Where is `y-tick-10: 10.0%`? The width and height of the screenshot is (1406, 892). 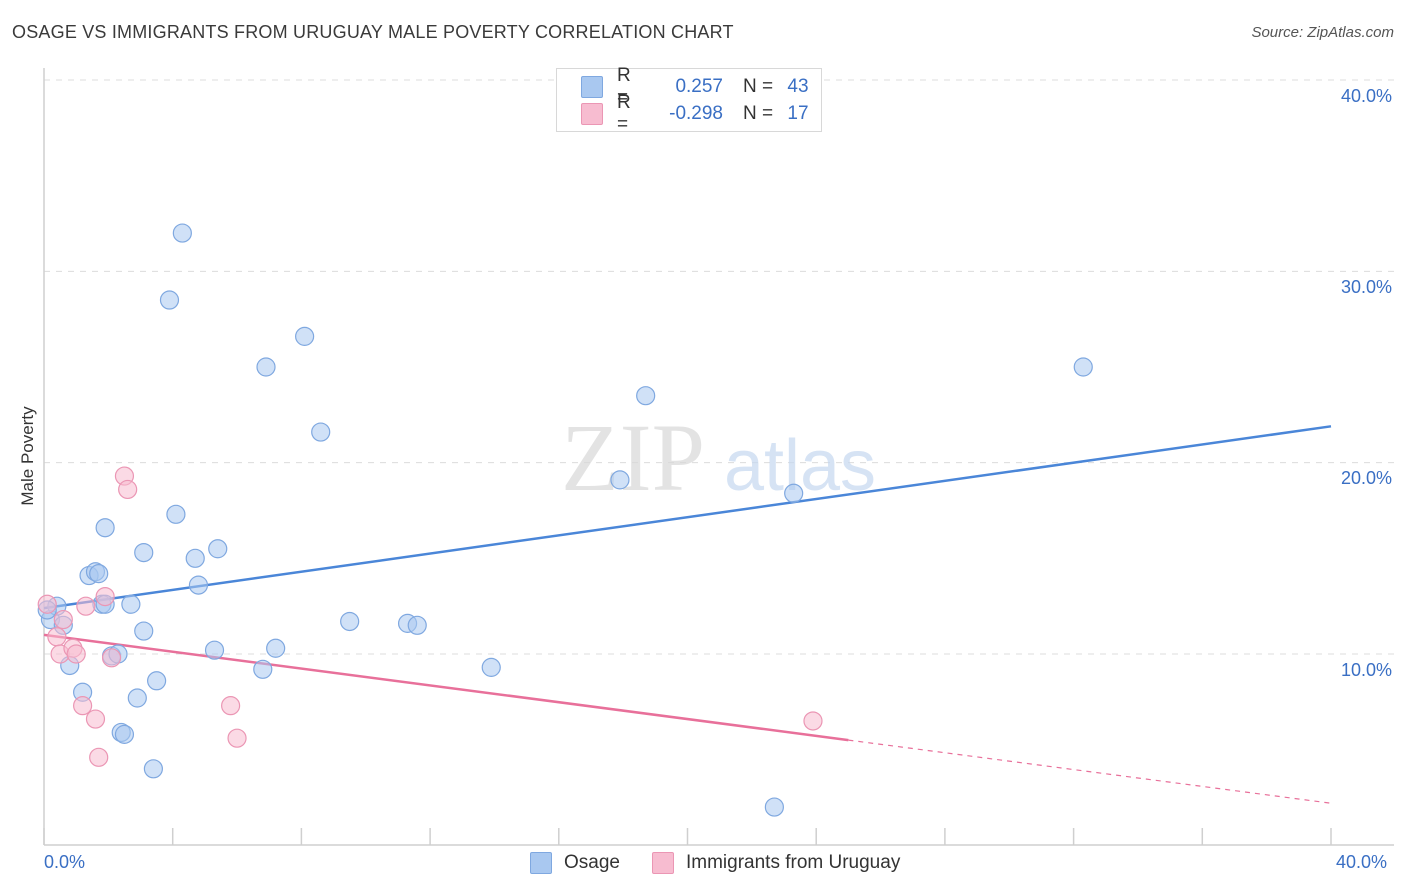 y-tick-10: 10.0% is located at coordinates (1366, 670).